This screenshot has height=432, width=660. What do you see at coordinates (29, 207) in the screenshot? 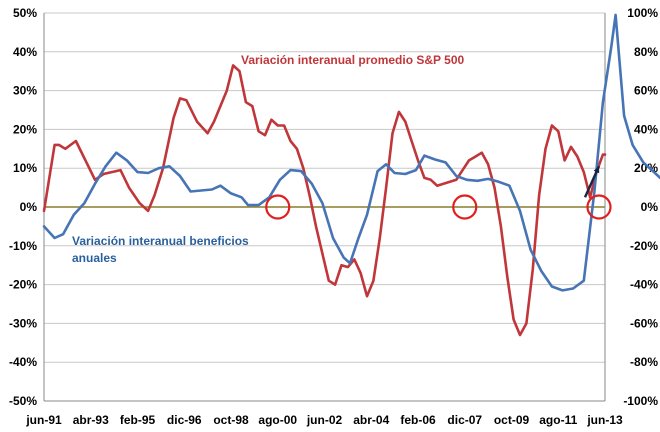
I see `left-tick-label: 0%` at bounding box center [29, 207].